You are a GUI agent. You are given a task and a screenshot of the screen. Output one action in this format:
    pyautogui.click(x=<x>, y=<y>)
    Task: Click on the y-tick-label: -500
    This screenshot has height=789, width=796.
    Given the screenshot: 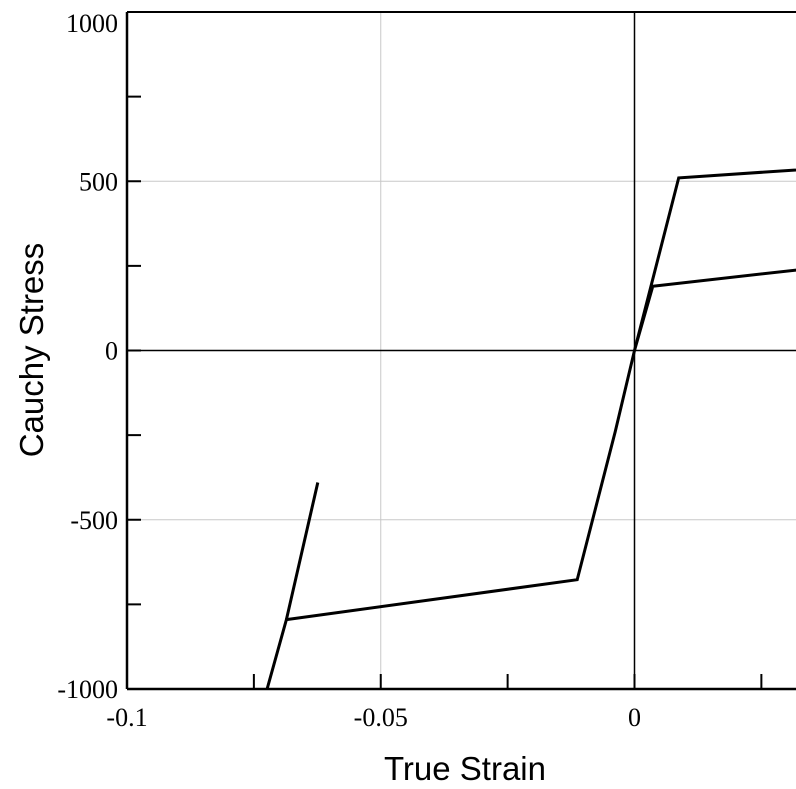 What is the action you would take?
    pyautogui.click(x=94, y=520)
    